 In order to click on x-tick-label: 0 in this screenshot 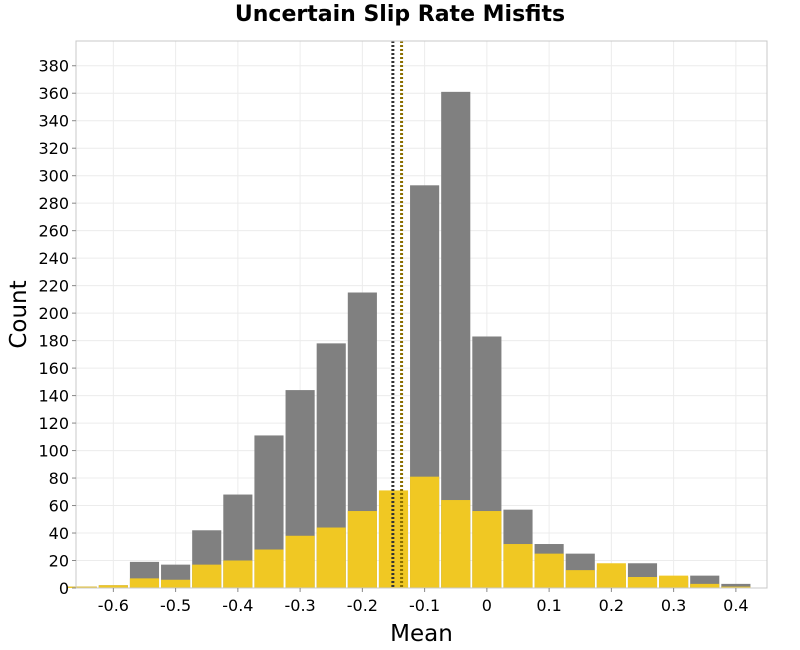, I will do `click(487, 605)`.